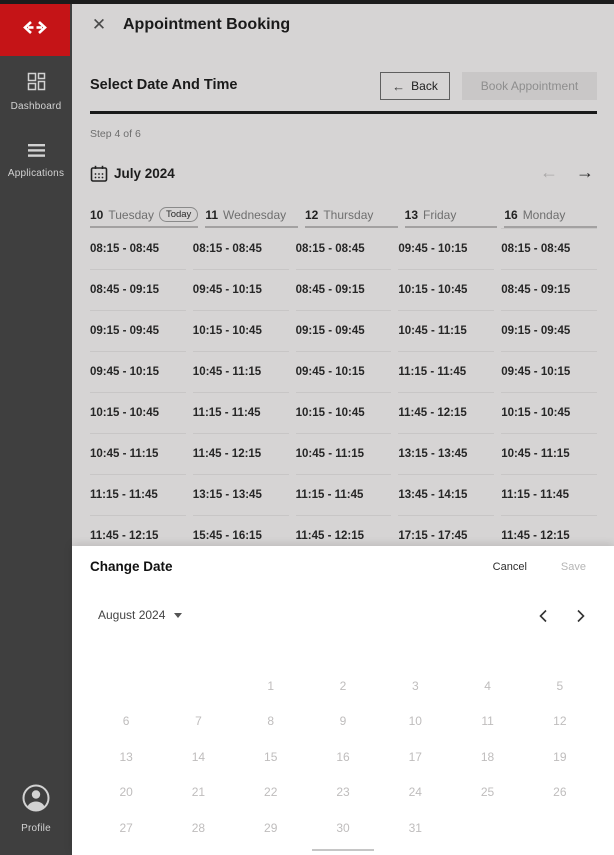  Describe the element at coordinates (35, 30) in the screenshot. I see `app-logo` at that location.